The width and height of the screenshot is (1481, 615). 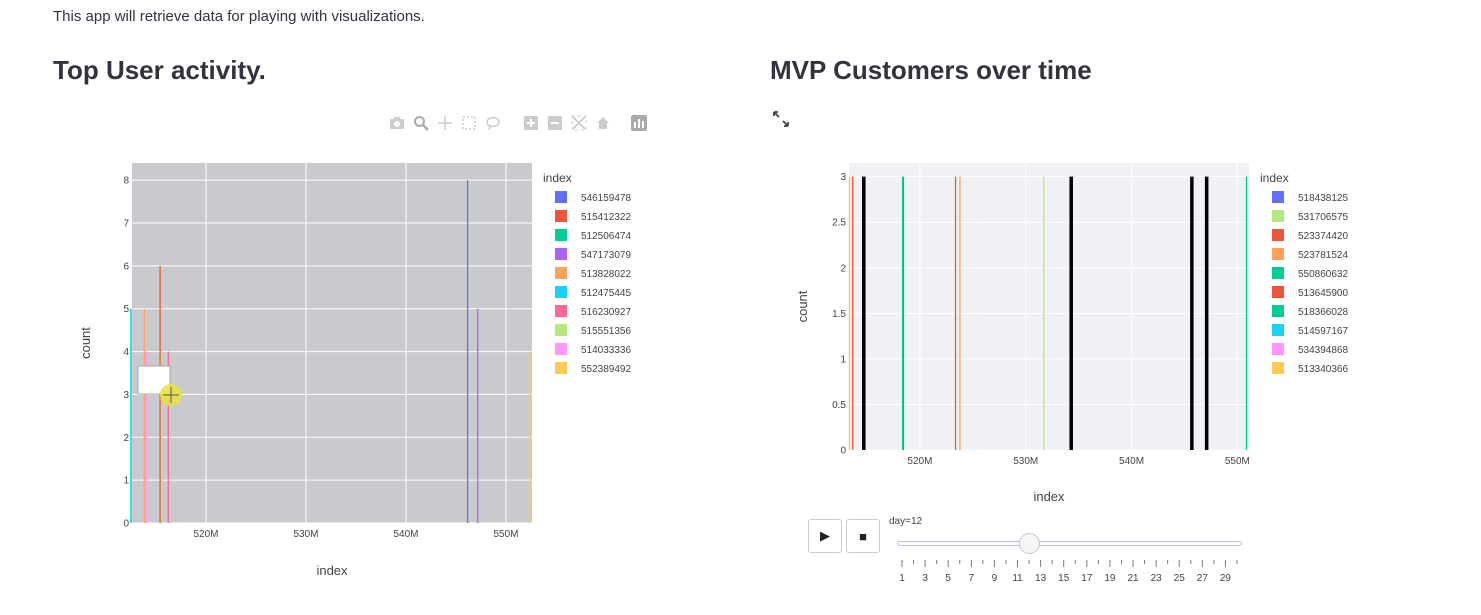 What do you see at coordinates (205, 534) in the screenshot?
I see `x-tick-label-0: 520M` at bounding box center [205, 534].